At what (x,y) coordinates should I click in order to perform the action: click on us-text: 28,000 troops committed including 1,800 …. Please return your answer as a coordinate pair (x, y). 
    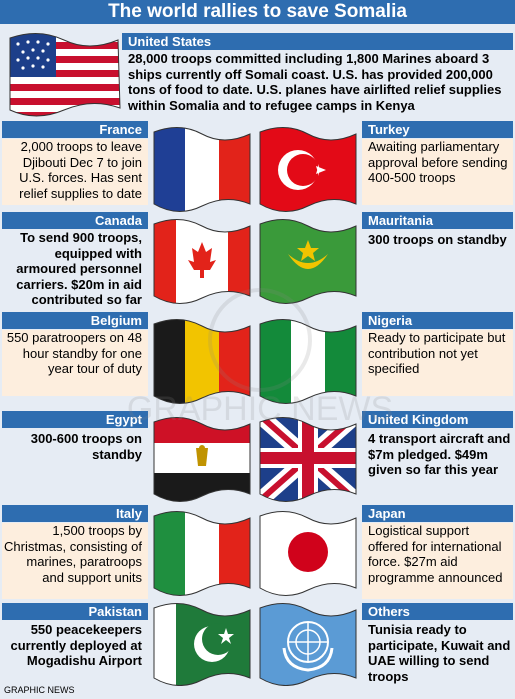
    Looking at the image, I should click on (315, 82).